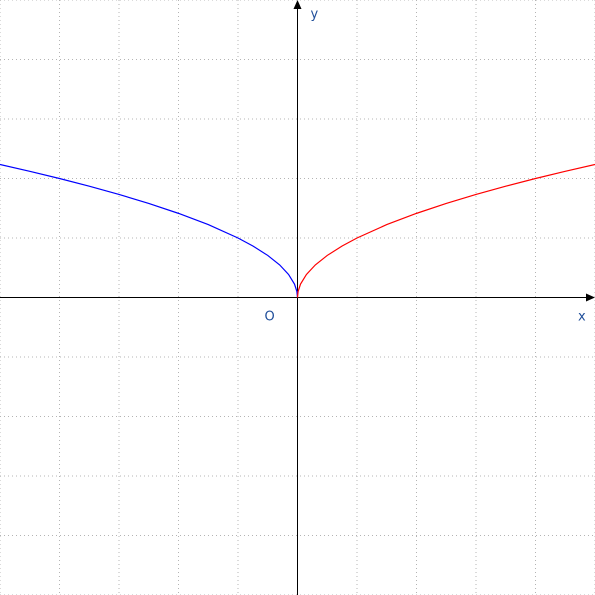  I want to click on series-1-curve, so click(149, 230).